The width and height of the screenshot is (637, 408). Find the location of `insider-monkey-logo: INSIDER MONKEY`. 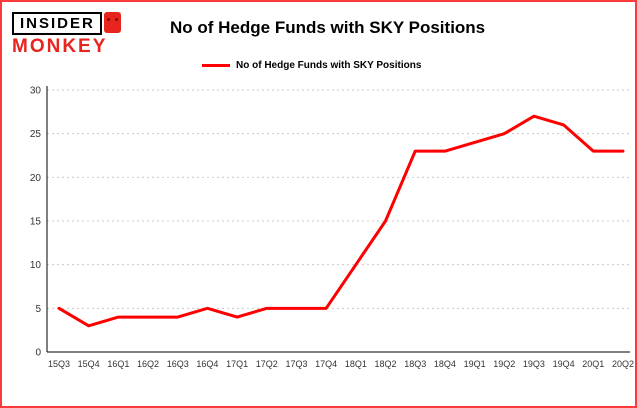

insider-monkey-logo: INSIDER MONKEY is located at coordinates (87, 35).